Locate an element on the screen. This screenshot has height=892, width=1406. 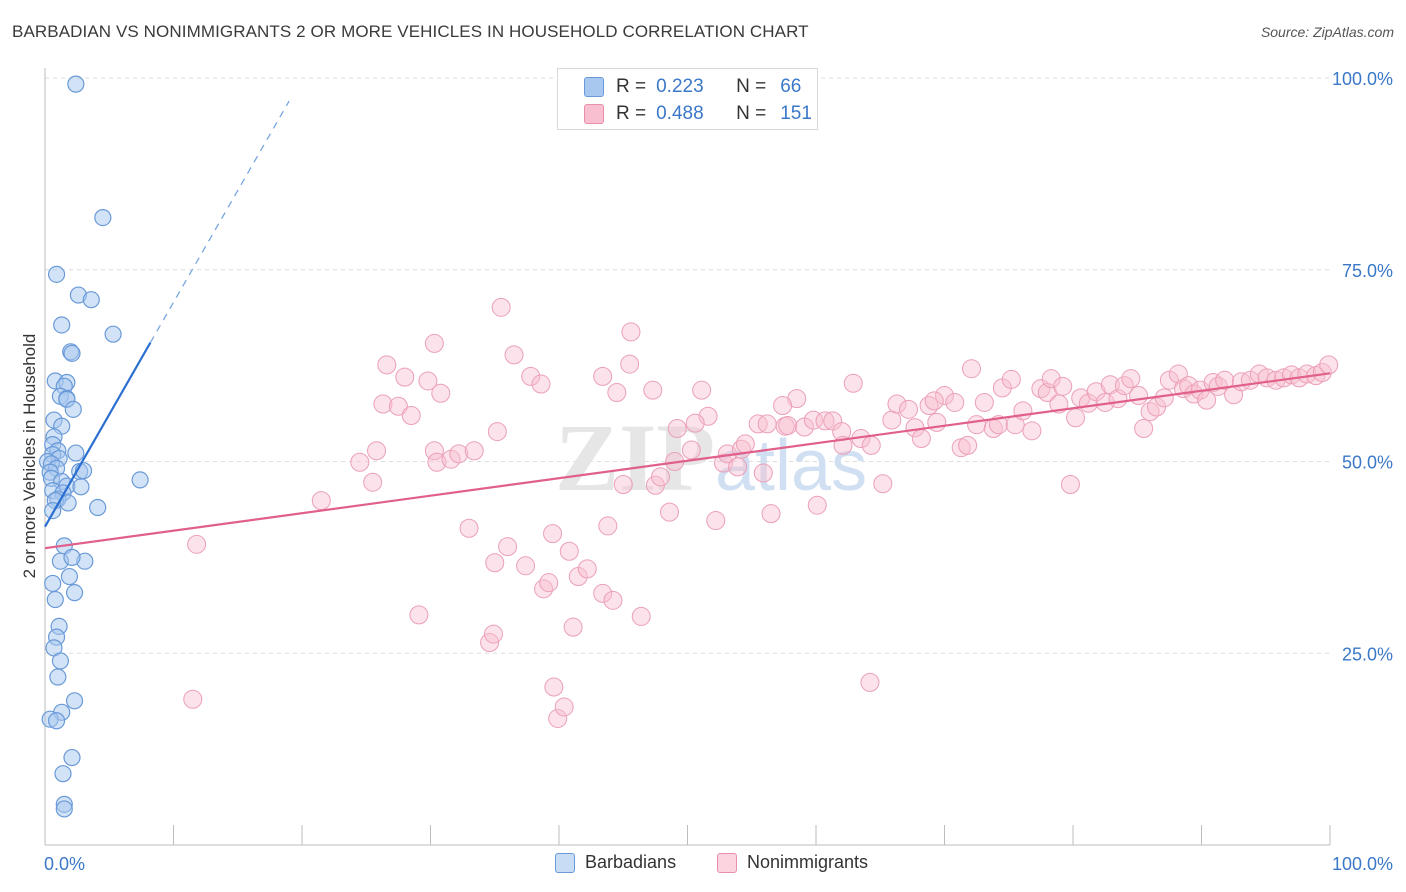
legend-r-label: R = is located at coordinates (631, 113).